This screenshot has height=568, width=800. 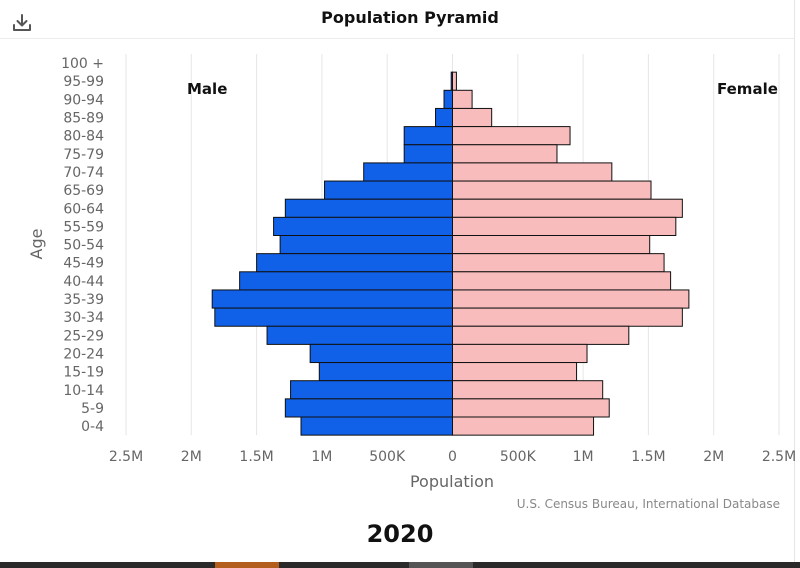 I want to click on age-tick-label: 65-69, so click(x=83, y=191).